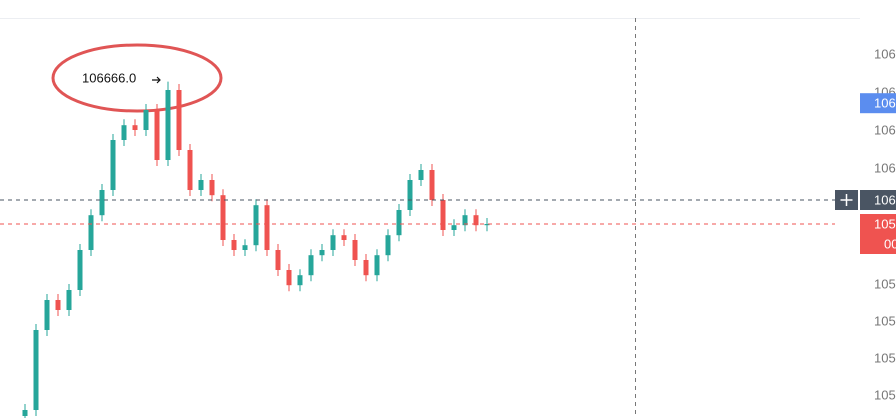 This screenshot has height=418, width=896. Describe the element at coordinates (885, 223) in the screenshot. I see `price-tag-label: 105` at that location.